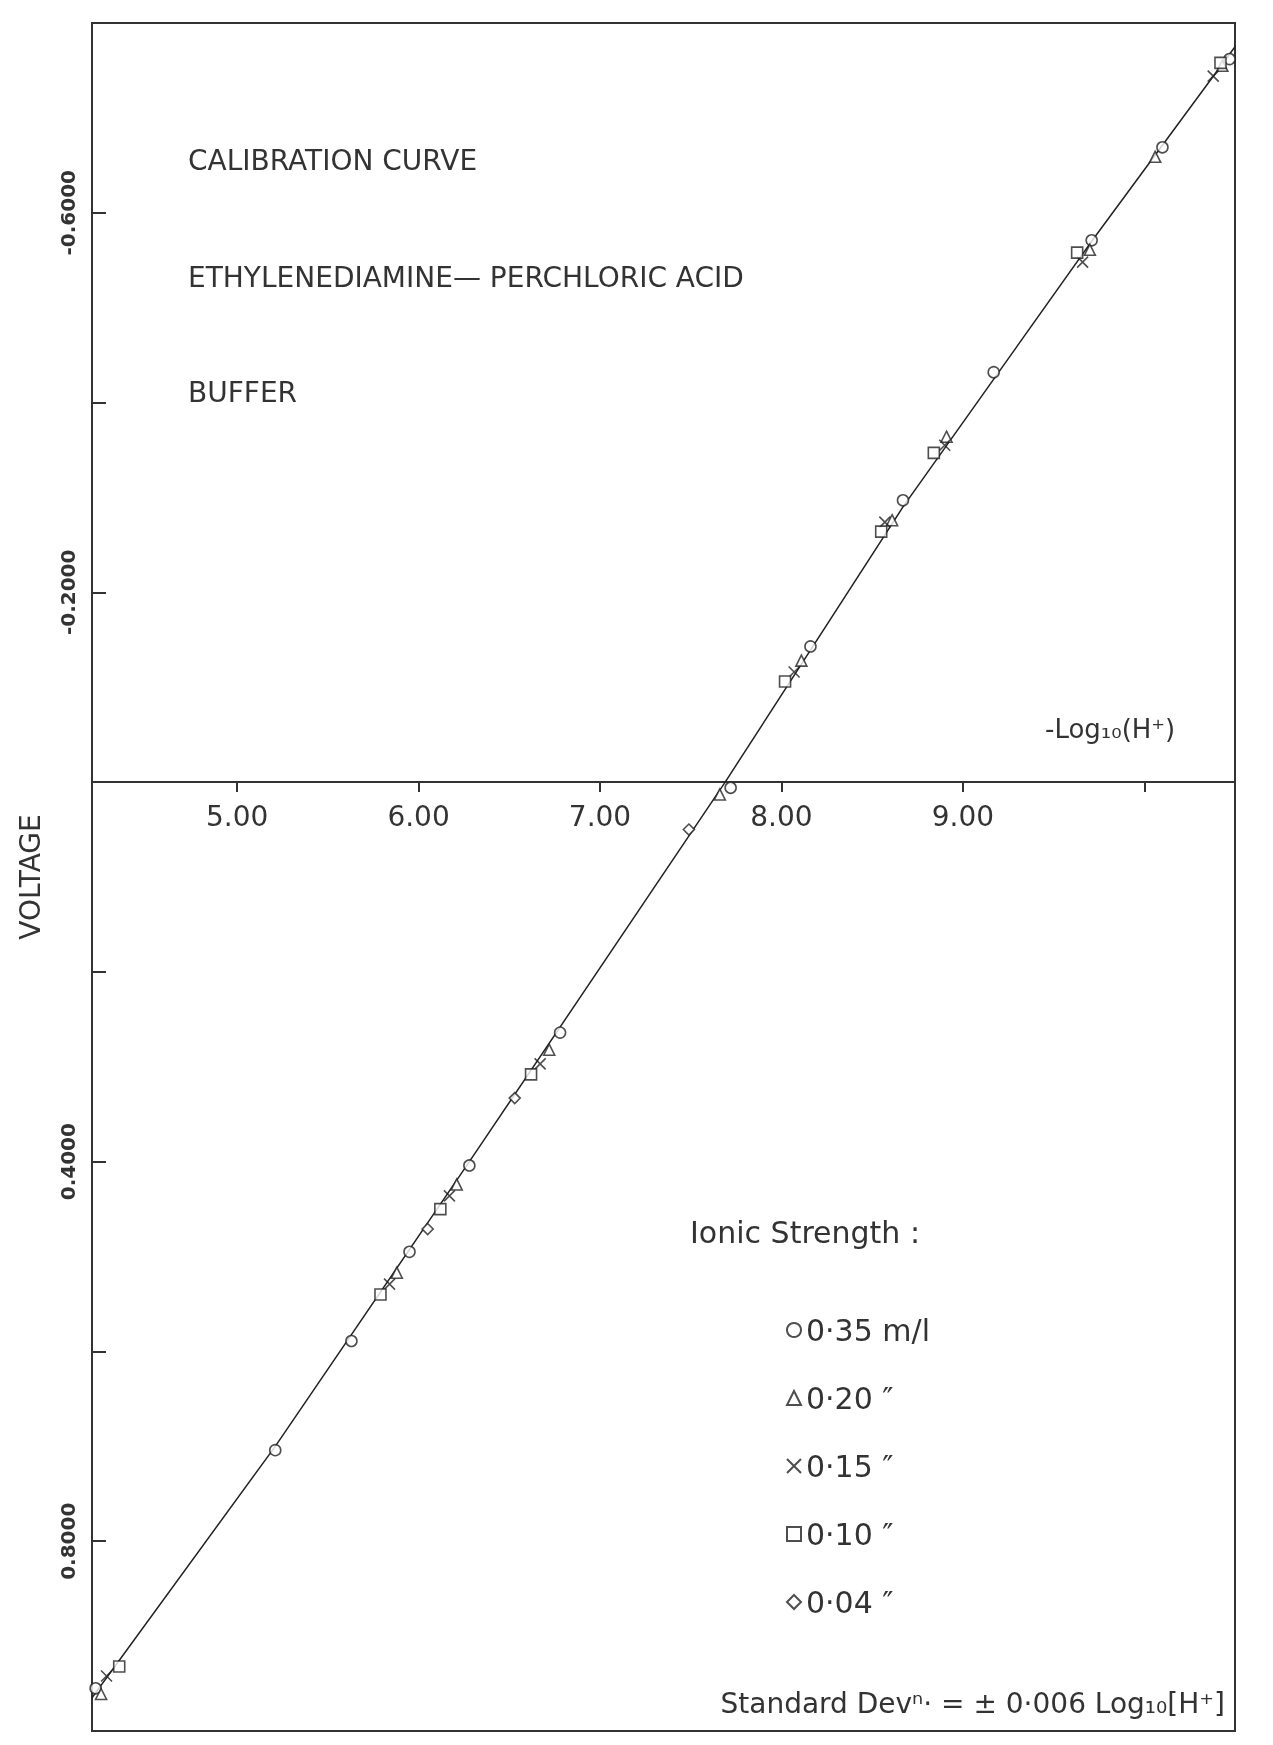 This screenshot has width=1273, height=1745. What do you see at coordinates (973, 1703) in the screenshot?
I see `annotation: Standard Devⁿ· = ± 0·006 Log₁₀[H⁺]` at bounding box center [973, 1703].